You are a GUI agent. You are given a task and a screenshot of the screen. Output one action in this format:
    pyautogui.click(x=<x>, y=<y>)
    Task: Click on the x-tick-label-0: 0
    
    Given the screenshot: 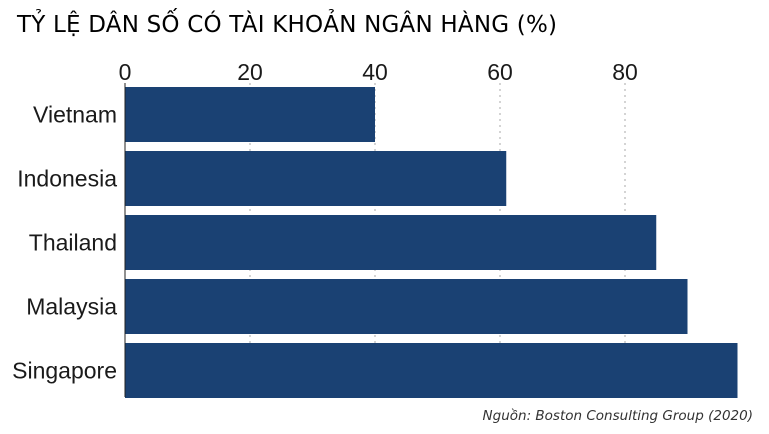 What is the action you would take?
    pyautogui.click(x=125, y=72)
    